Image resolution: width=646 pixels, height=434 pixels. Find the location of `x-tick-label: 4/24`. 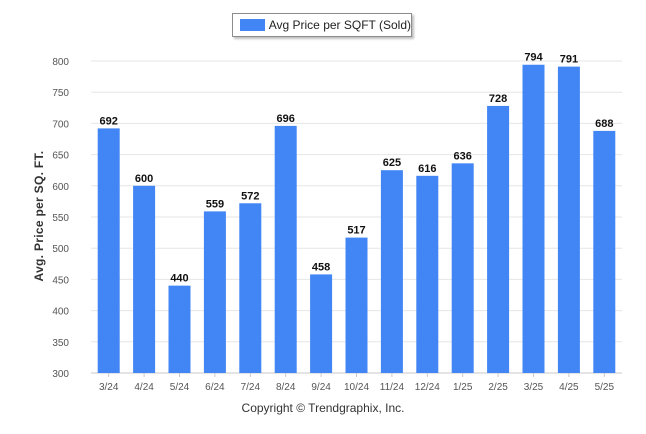

x-tick-label: 4/24 is located at coordinates (144, 387).